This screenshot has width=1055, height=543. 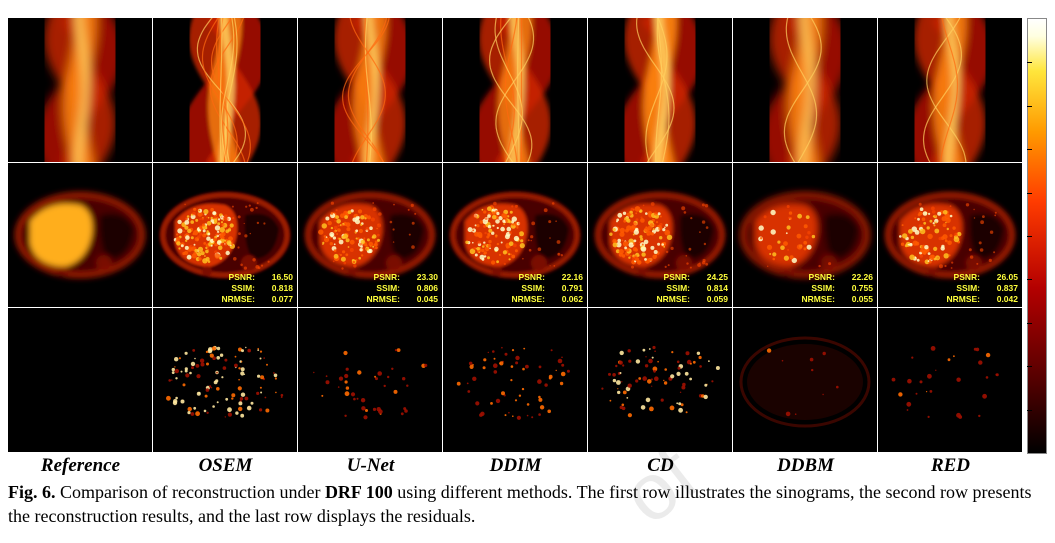 I want to click on sinogram-ddim, so click(x=515, y=90).